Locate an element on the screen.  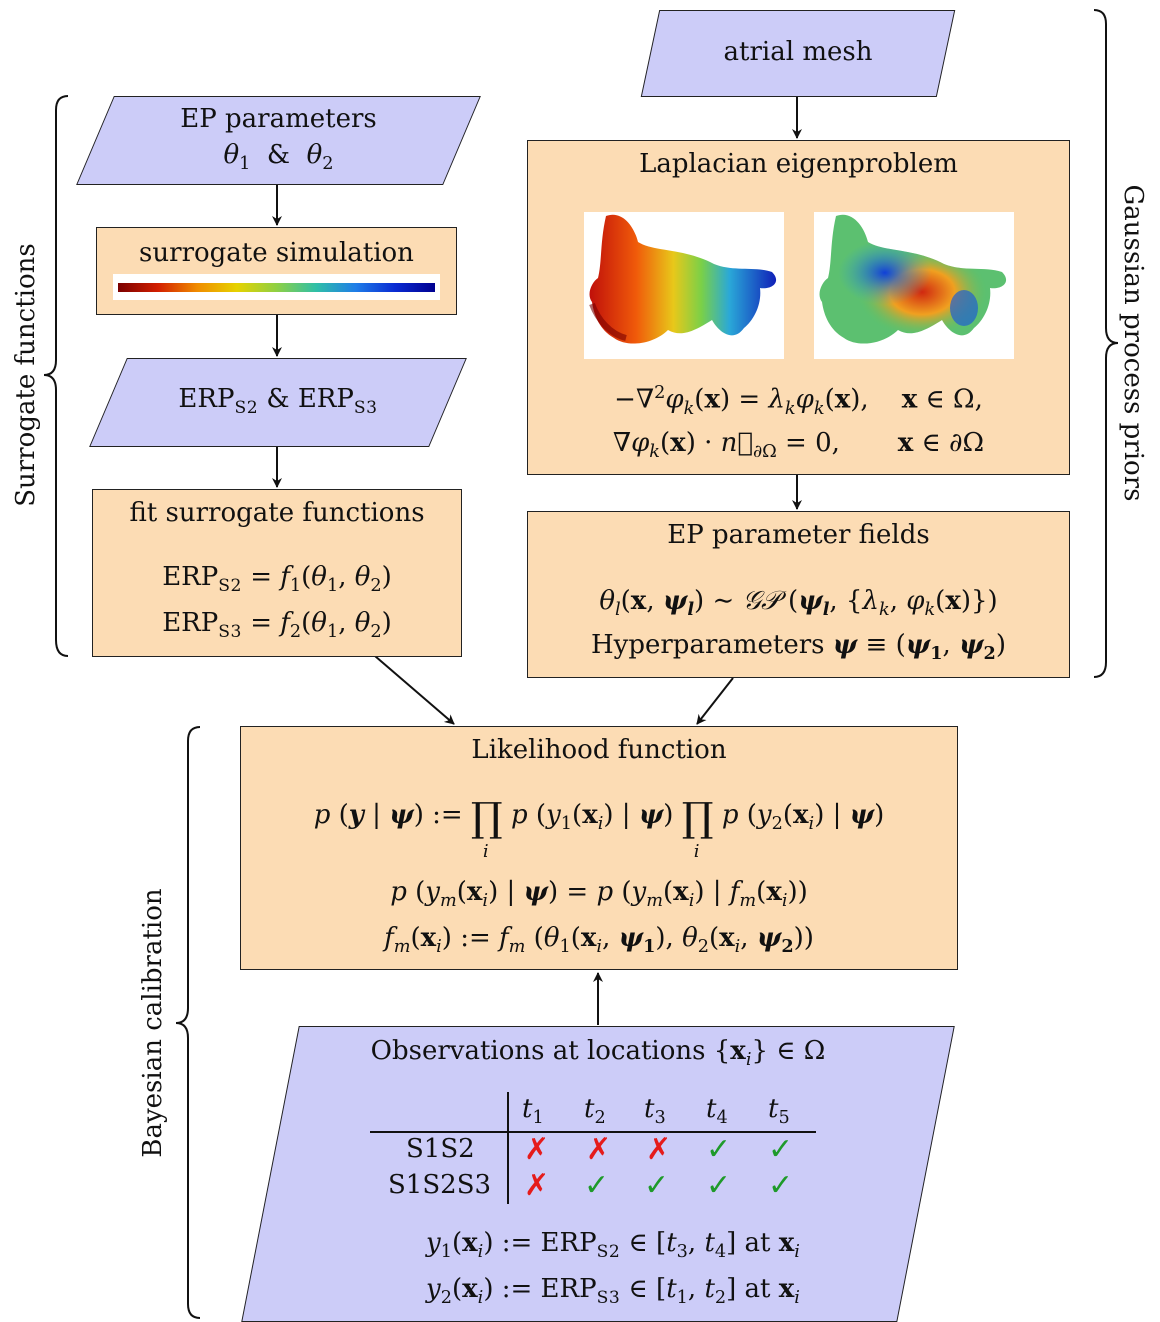
observations-title: Observations at locations {xi} ∈ Ω is located at coordinates (598, 1053).